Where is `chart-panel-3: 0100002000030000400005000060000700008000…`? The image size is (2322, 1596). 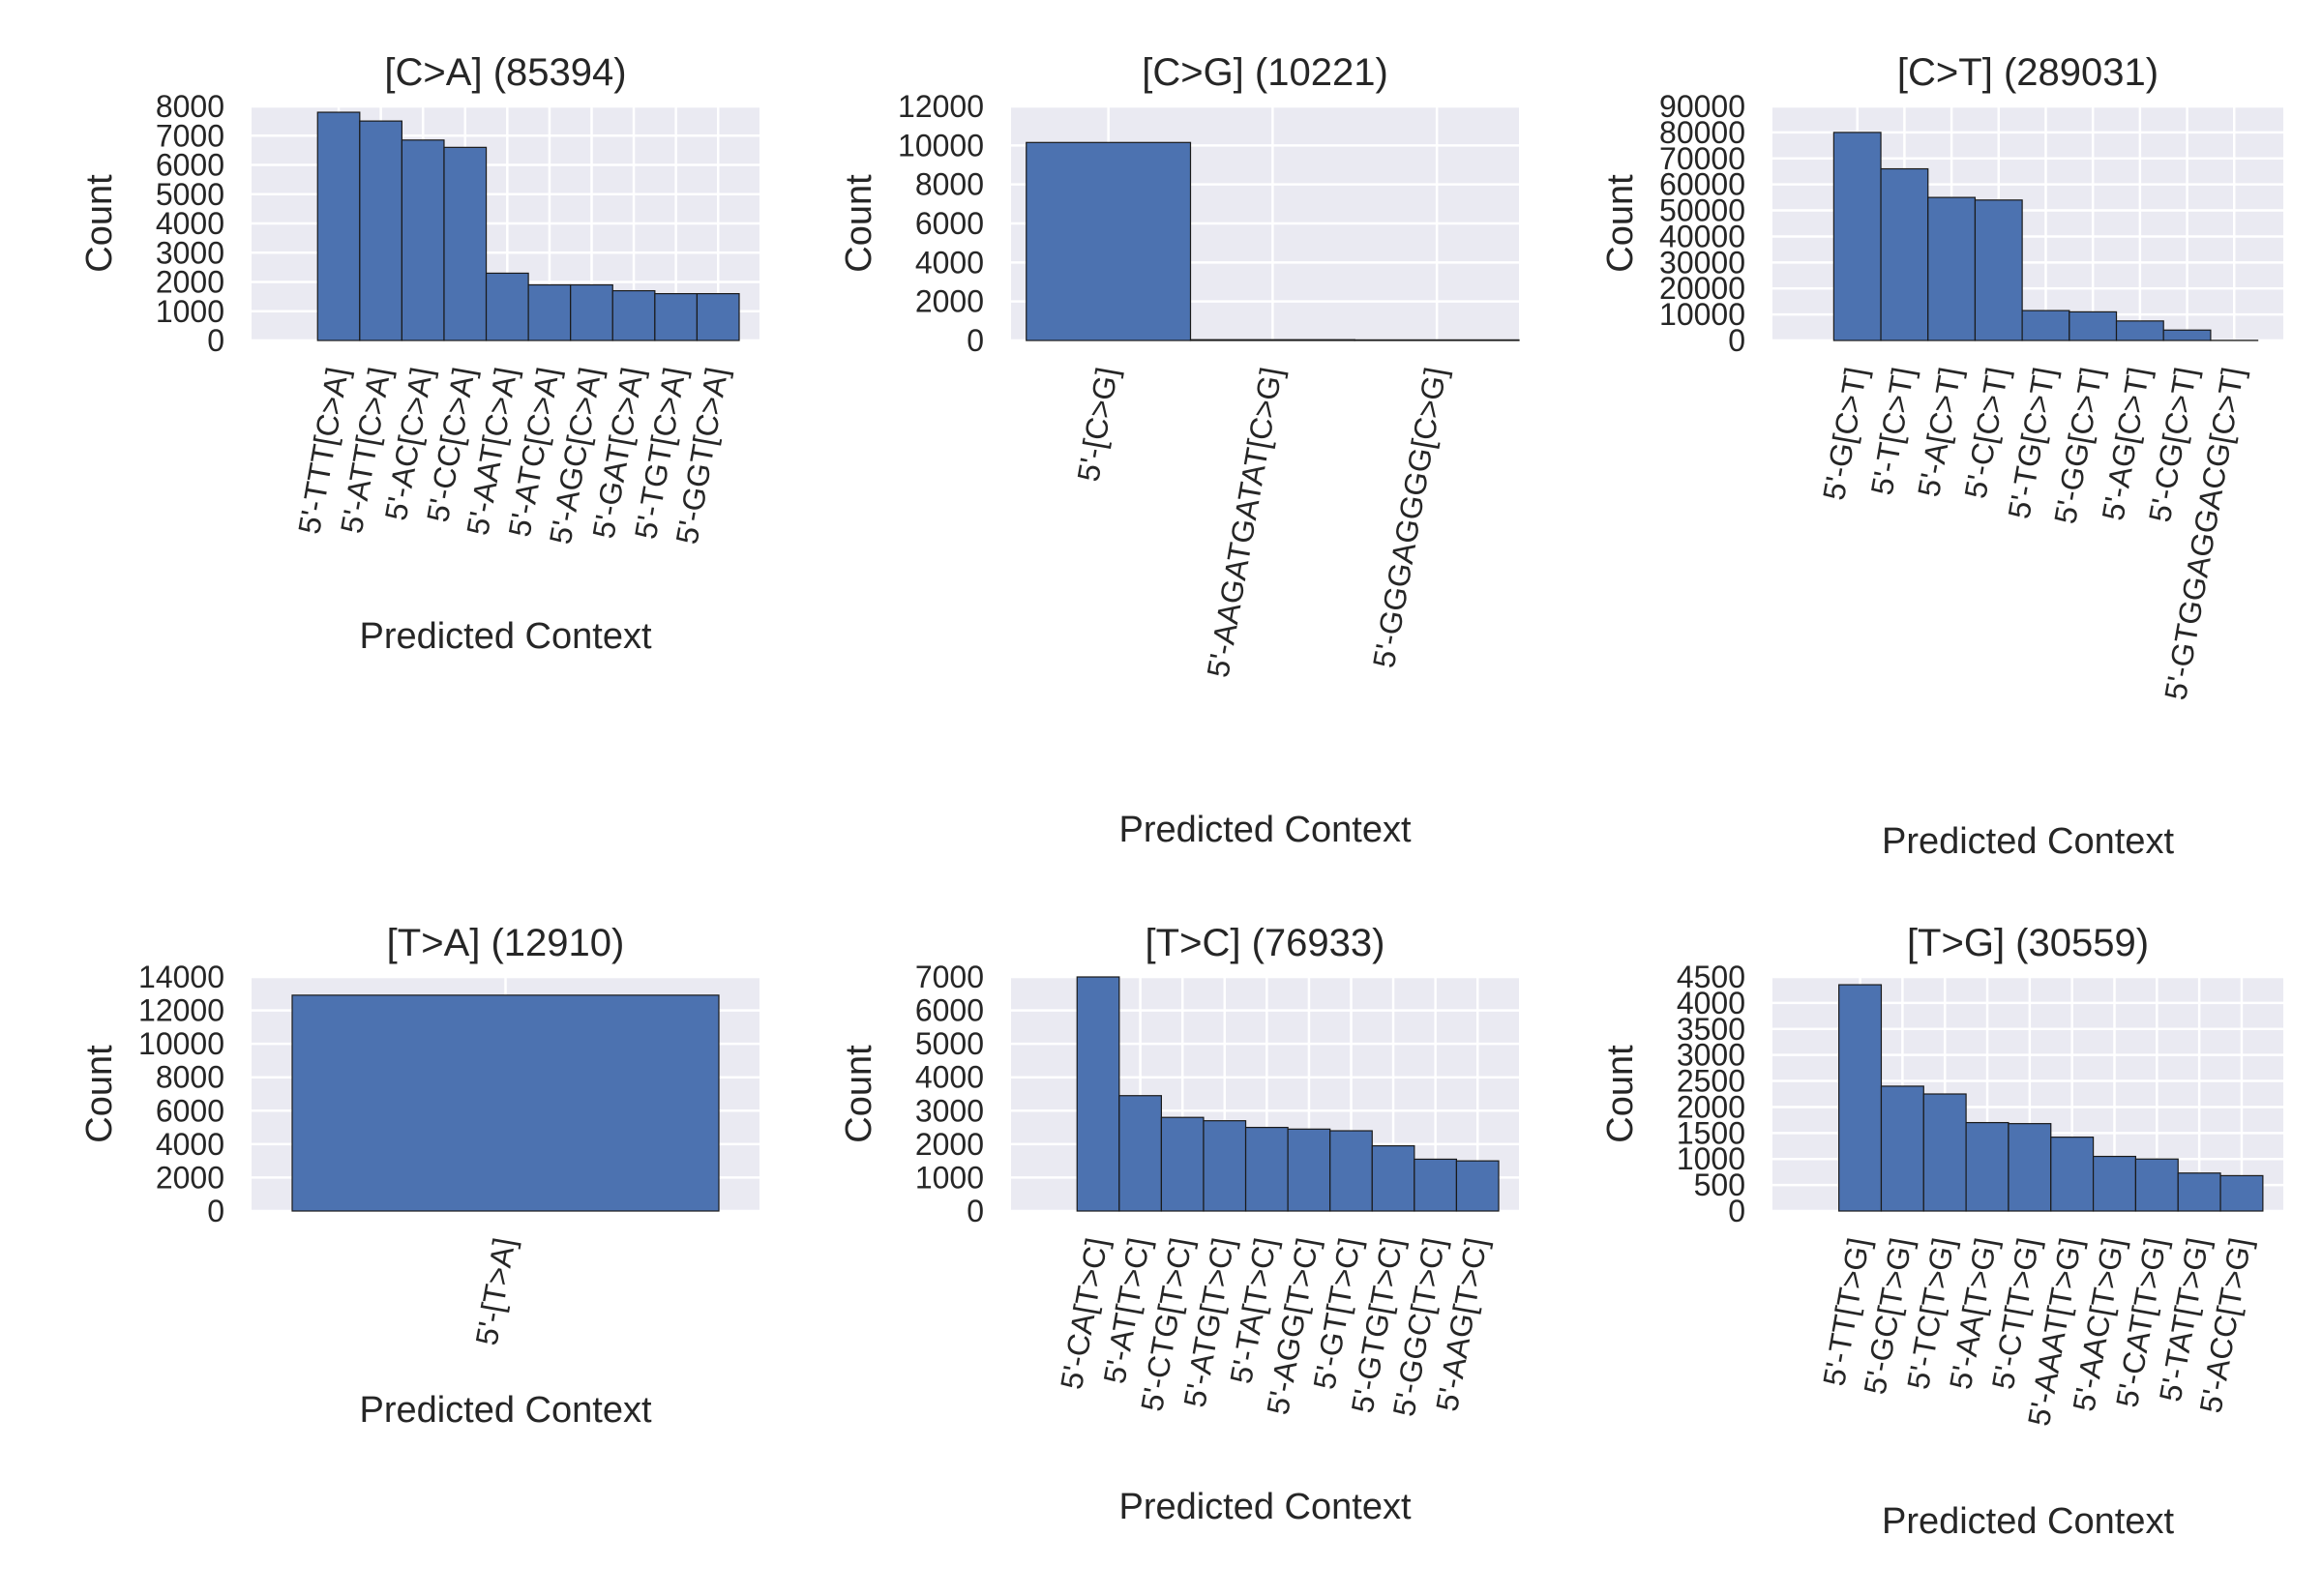 chart-panel-3: 0100002000030000400005000060000700008000… is located at coordinates (1941, 456).